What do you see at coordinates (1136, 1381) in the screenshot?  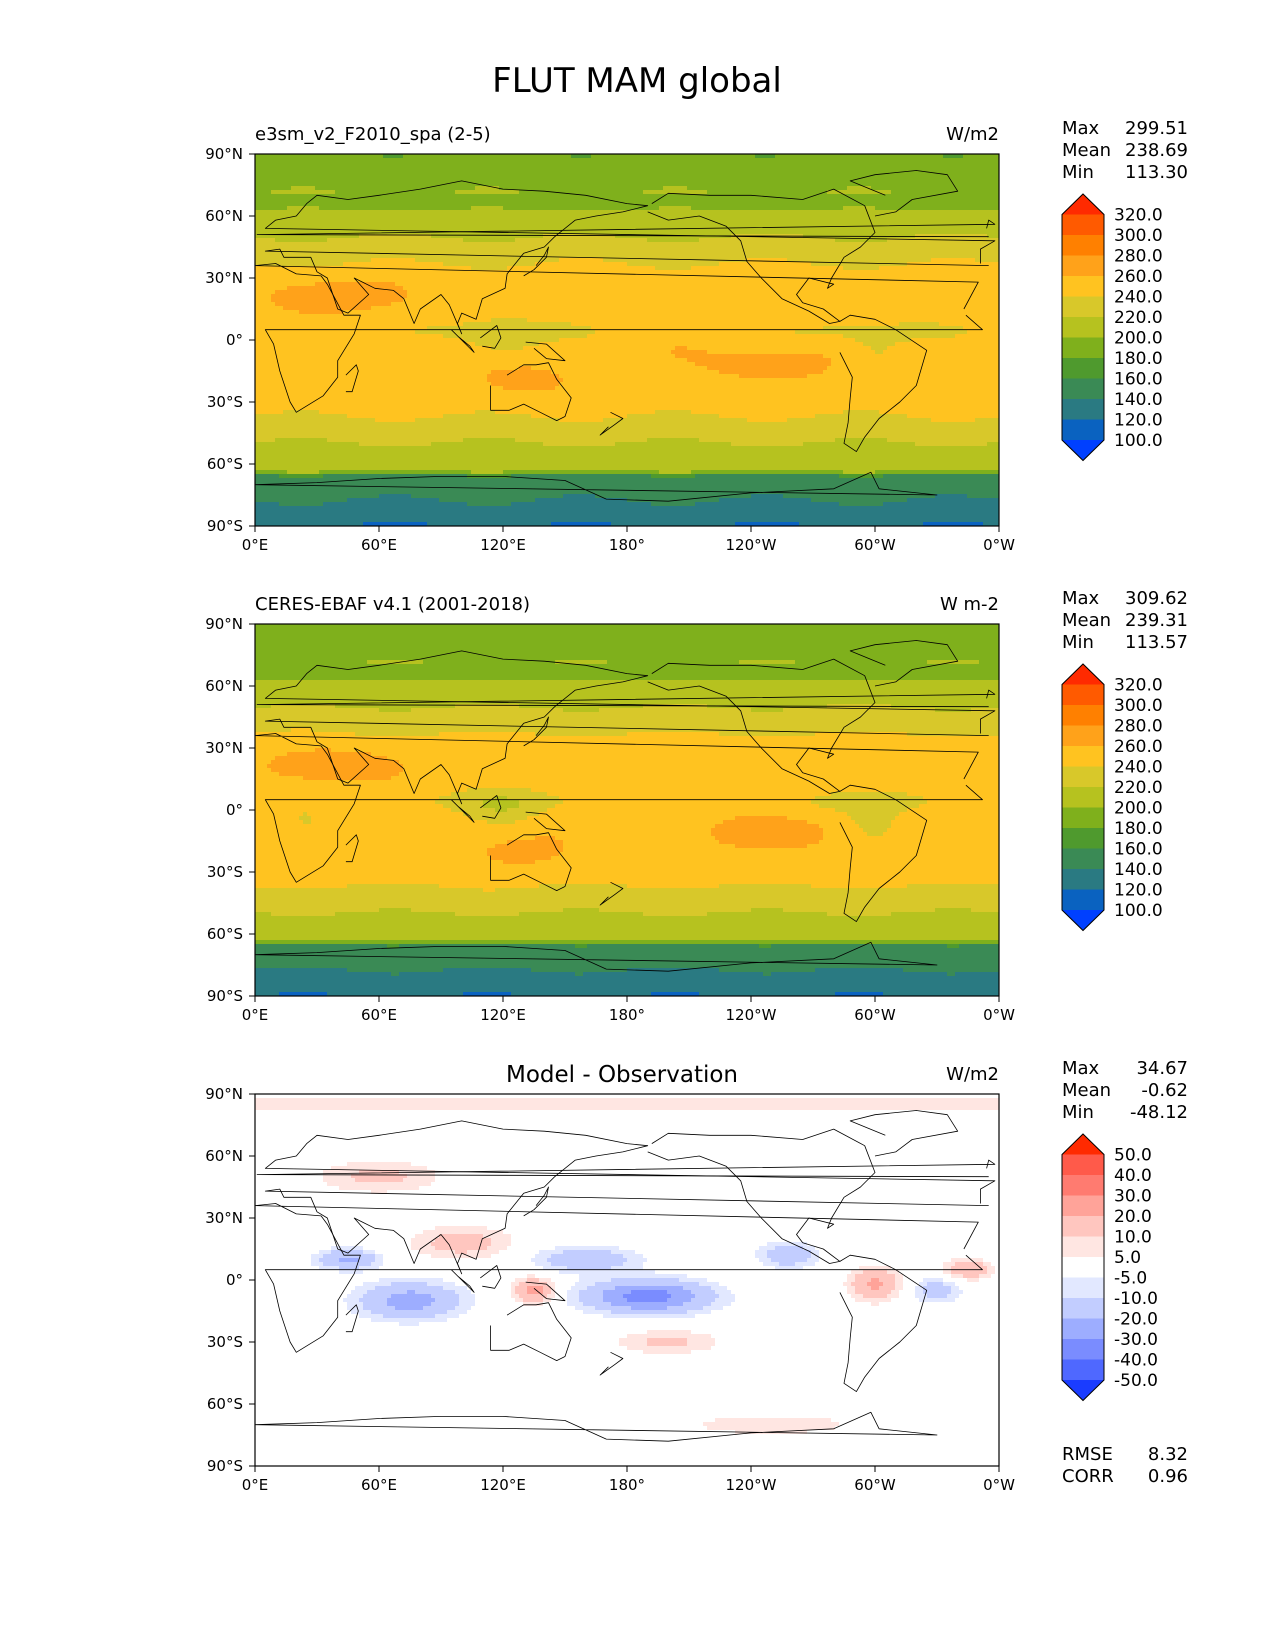 I see `colorbar-tick-label: -50.0` at bounding box center [1136, 1381].